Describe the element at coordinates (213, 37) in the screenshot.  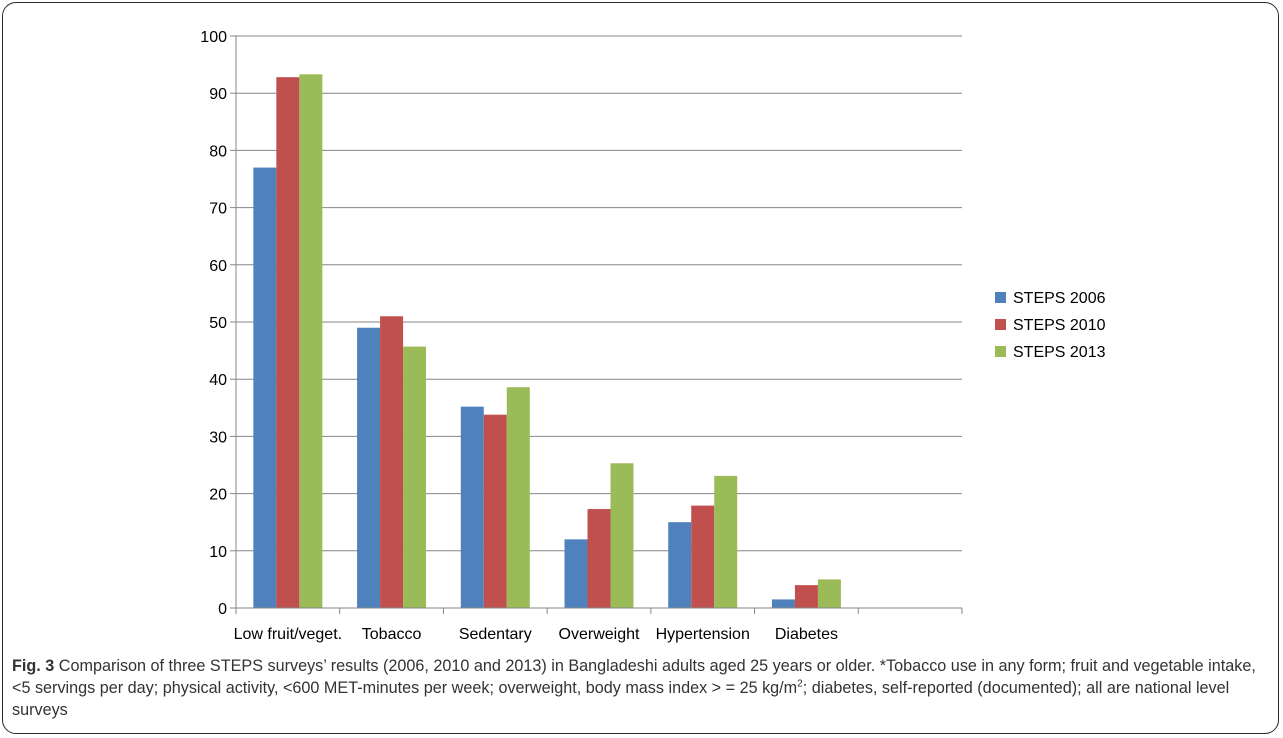
I see `y-tick-label: 100` at that location.